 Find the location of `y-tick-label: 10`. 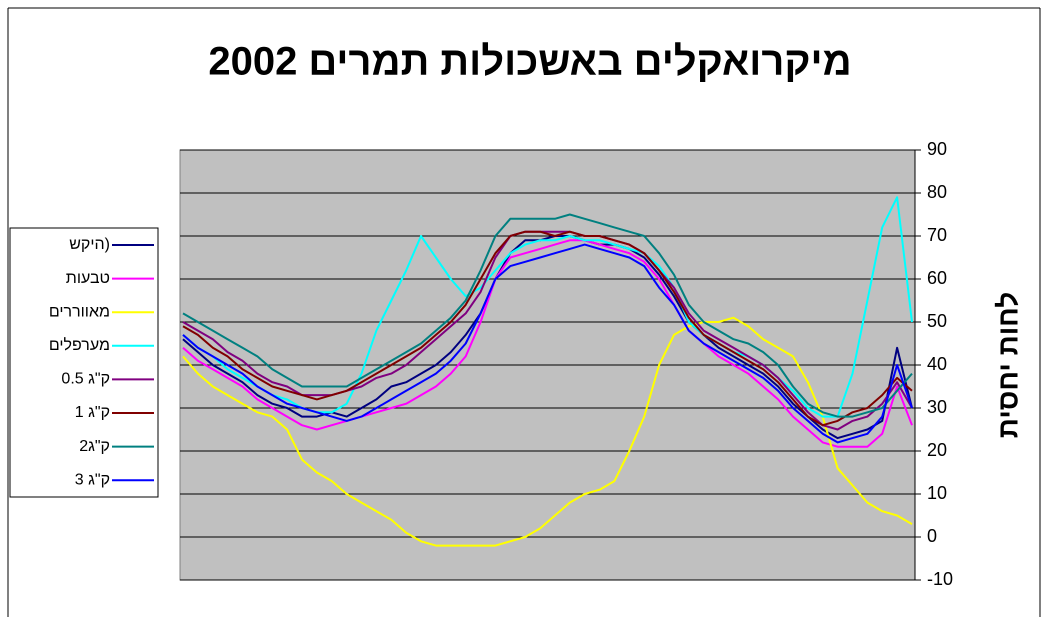

y-tick-label: 10 is located at coordinates (937, 493).